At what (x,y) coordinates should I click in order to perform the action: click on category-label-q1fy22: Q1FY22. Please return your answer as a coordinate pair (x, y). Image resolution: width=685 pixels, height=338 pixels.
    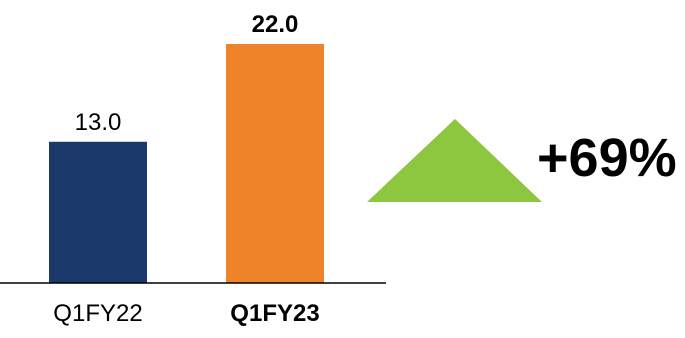
    Looking at the image, I should click on (97, 313).